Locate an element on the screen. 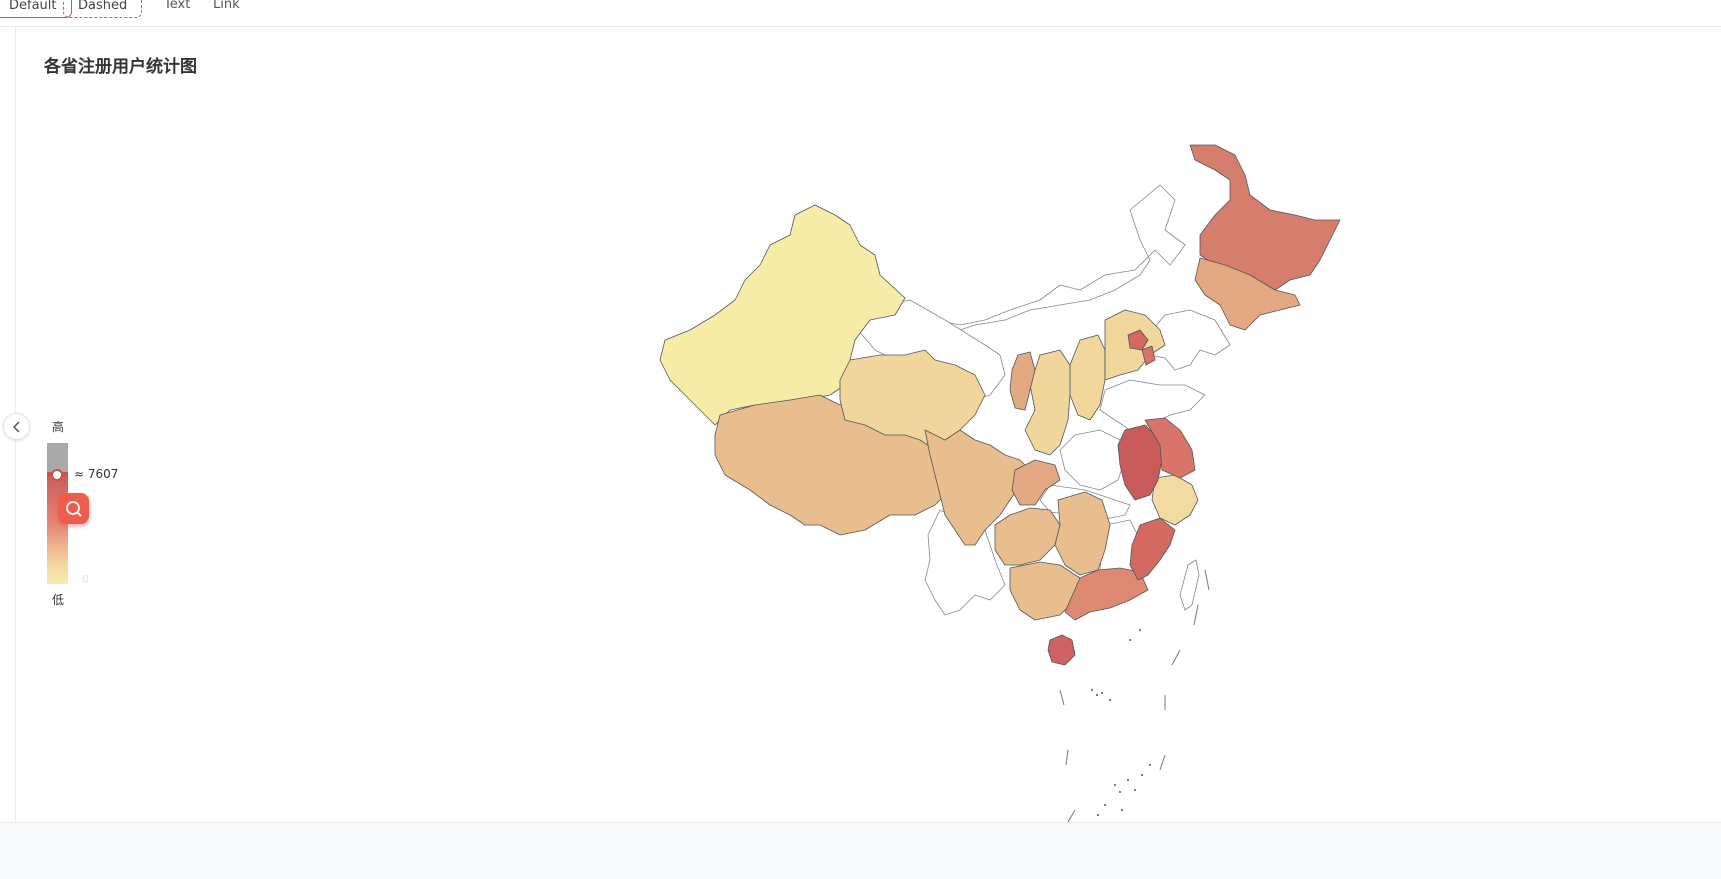 The width and height of the screenshot is (1721, 879). region-guangdong is located at coordinates (1106, 594).